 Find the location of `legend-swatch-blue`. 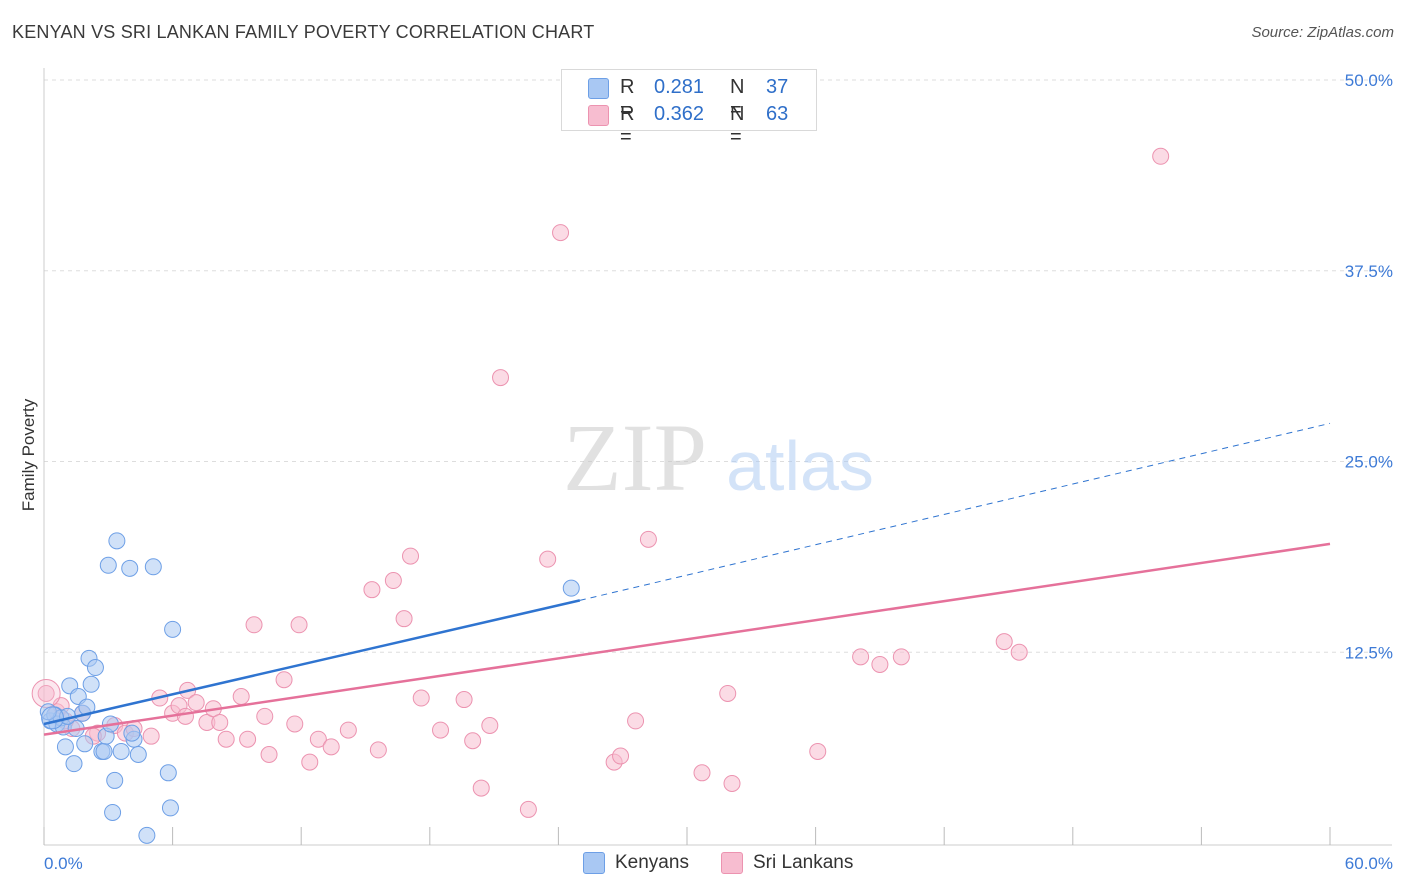

legend-swatch-blue is located at coordinates (598, 88).